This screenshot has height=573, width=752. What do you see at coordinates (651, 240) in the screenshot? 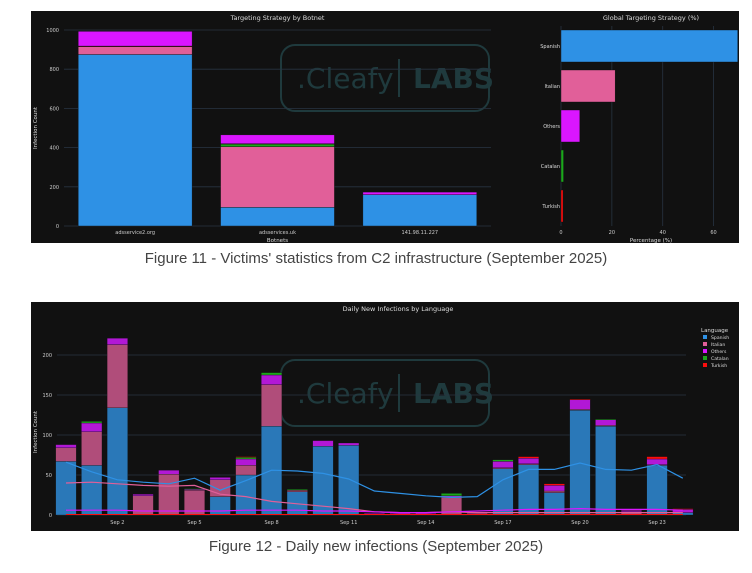
I see `x-axis-label: Percentage (%)` at bounding box center [651, 240].